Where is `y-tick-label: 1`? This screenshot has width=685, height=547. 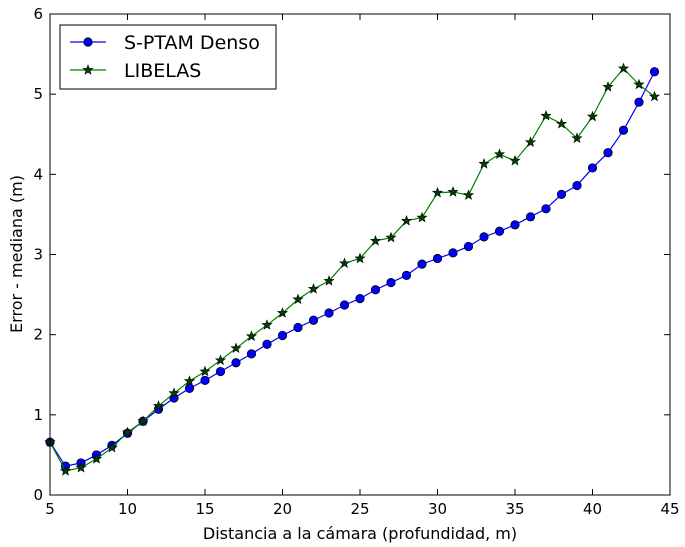
y-tick-label: 1 is located at coordinates (38, 415).